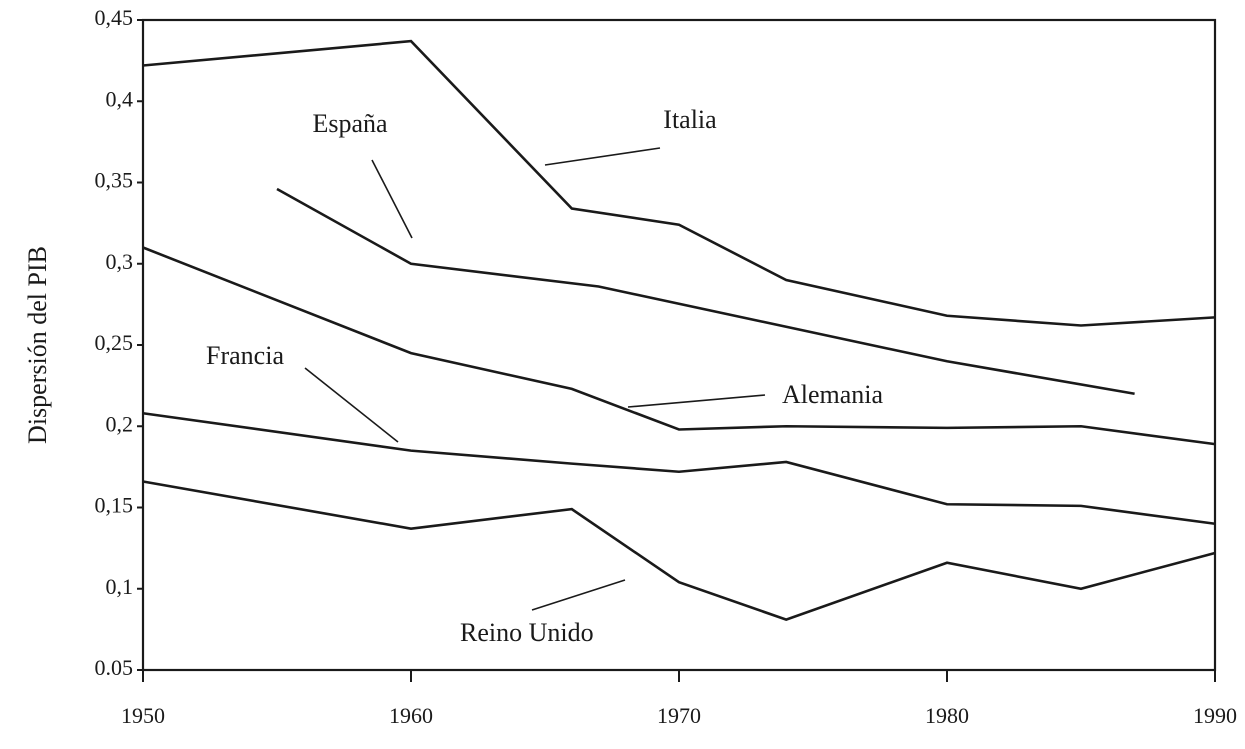 This screenshot has height=749, width=1245. I want to click on series-label: Reino Unido, so click(527, 632).